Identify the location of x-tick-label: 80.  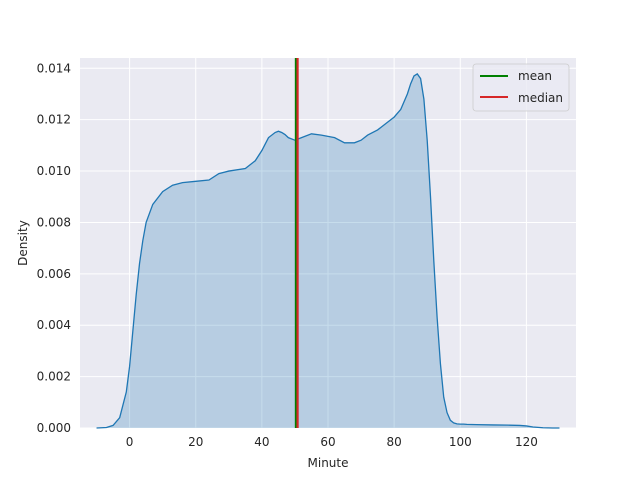
(393, 442).